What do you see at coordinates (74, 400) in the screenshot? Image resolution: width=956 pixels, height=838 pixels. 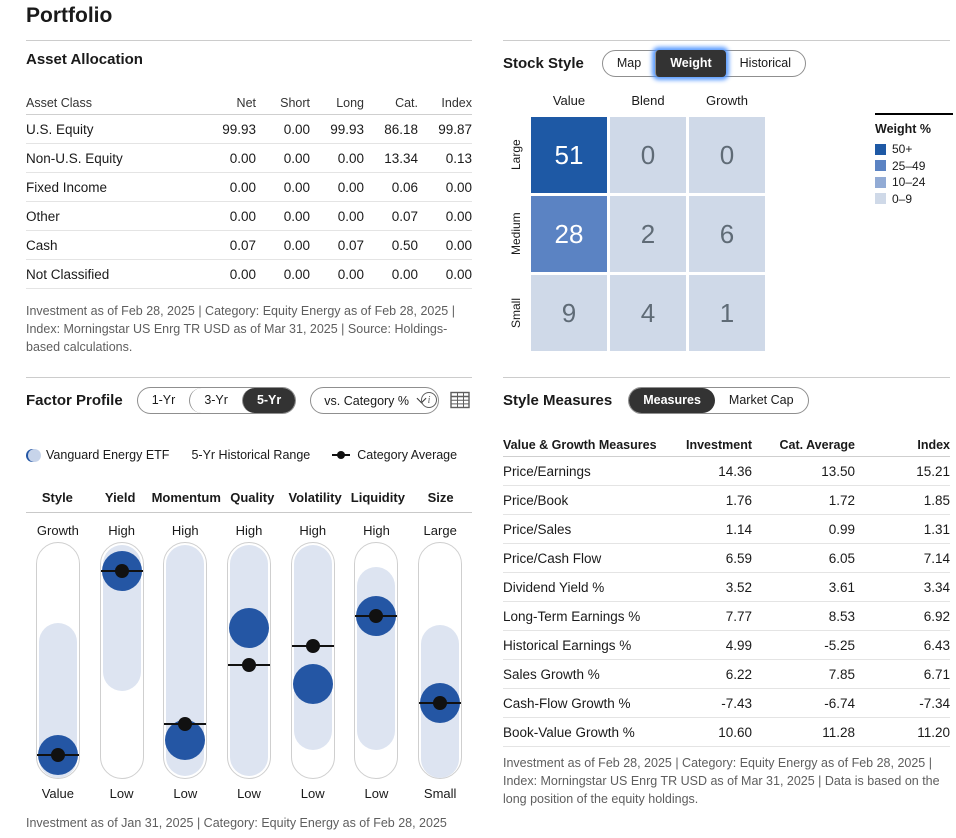 I see `factor-profile-title: Factor Profile` at bounding box center [74, 400].